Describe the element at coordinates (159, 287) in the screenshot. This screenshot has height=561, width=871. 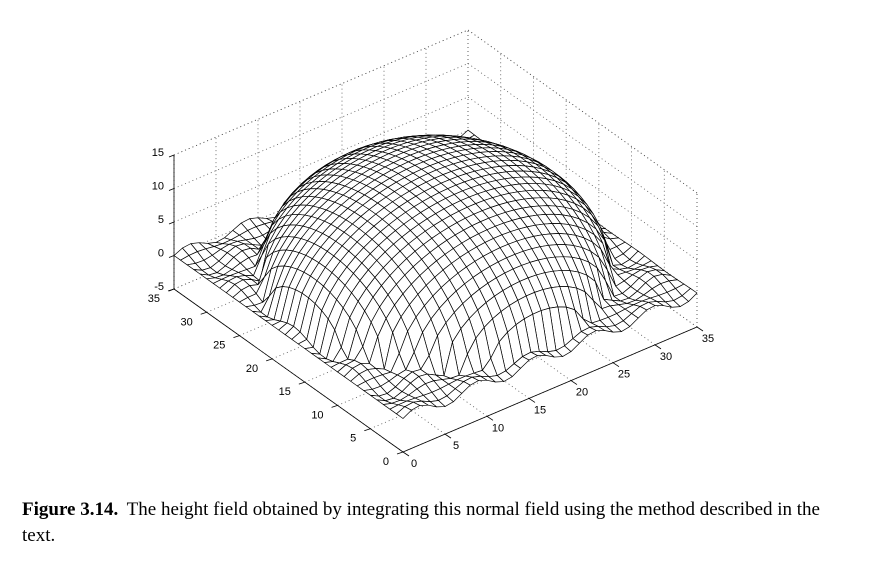
I see `z-tick-label: -5` at that location.